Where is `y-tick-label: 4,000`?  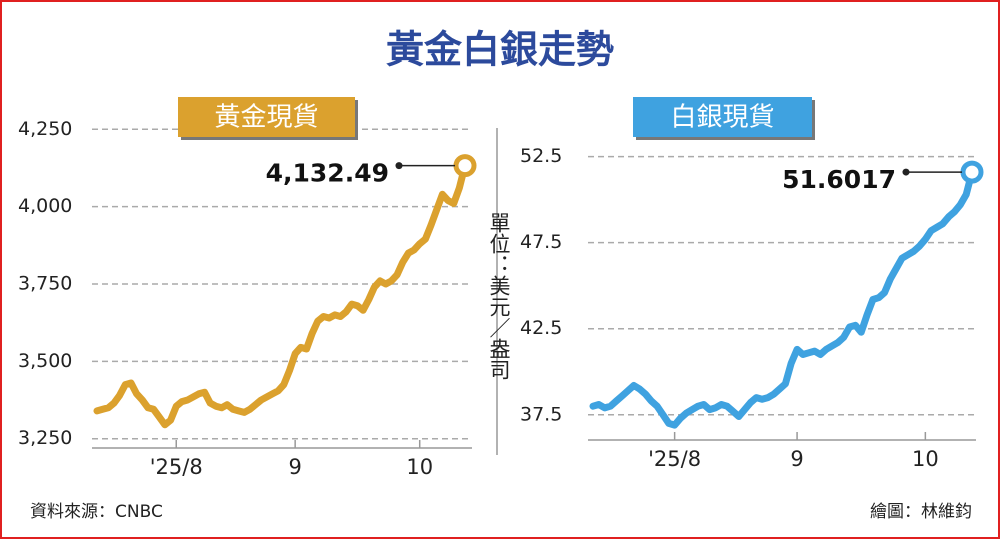
y-tick-label: 4,000 is located at coordinates (45, 206).